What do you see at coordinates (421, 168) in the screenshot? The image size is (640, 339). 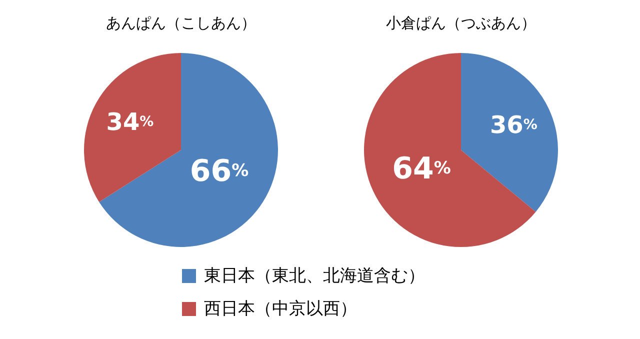 I see `data-label: 64%` at bounding box center [421, 168].